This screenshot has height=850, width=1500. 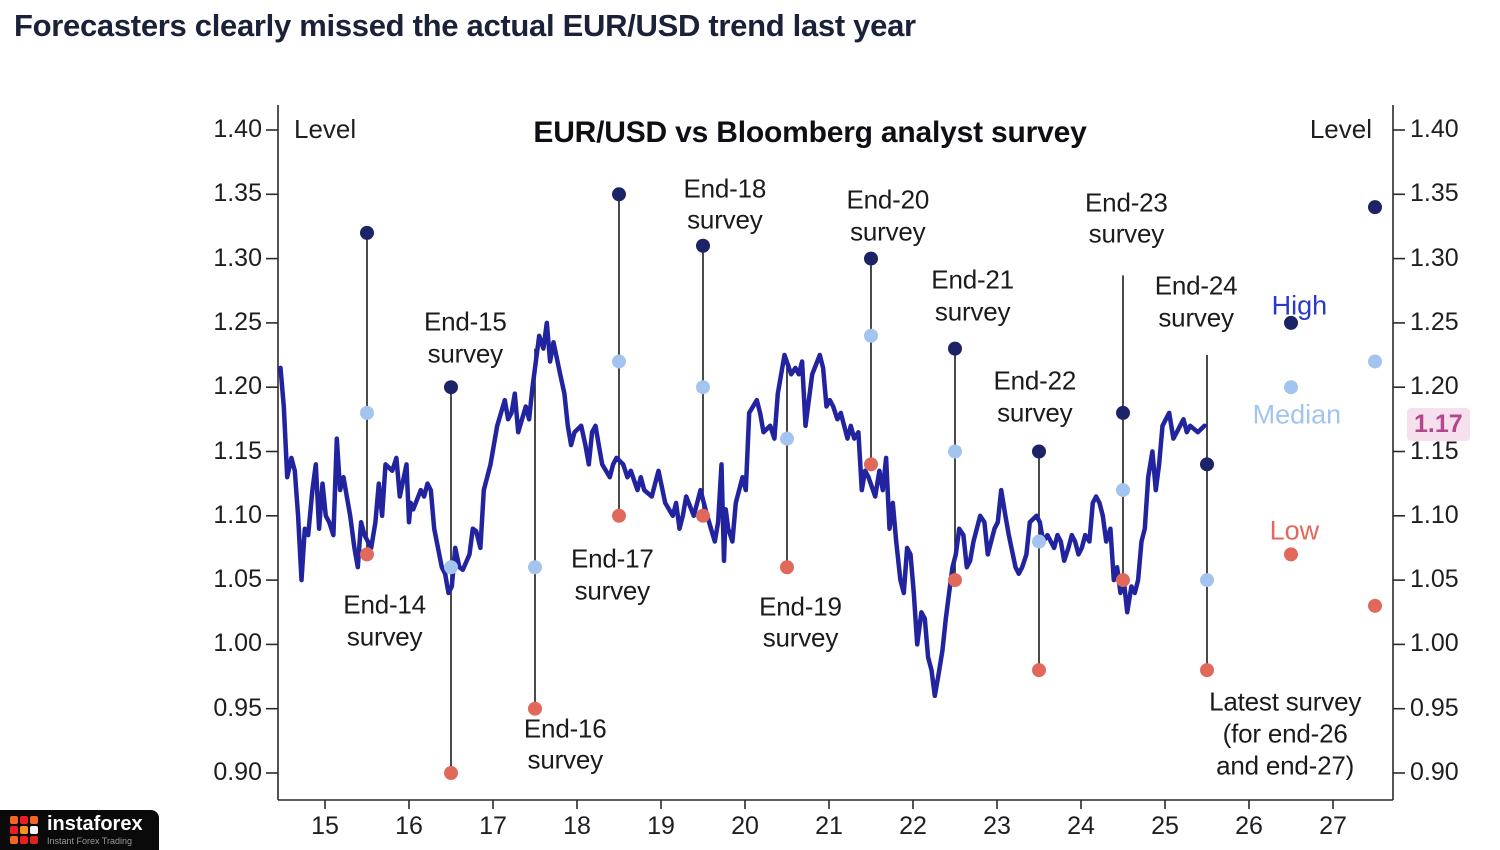 I want to click on median-dot-end-15-survey, so click(x=451, y=567).